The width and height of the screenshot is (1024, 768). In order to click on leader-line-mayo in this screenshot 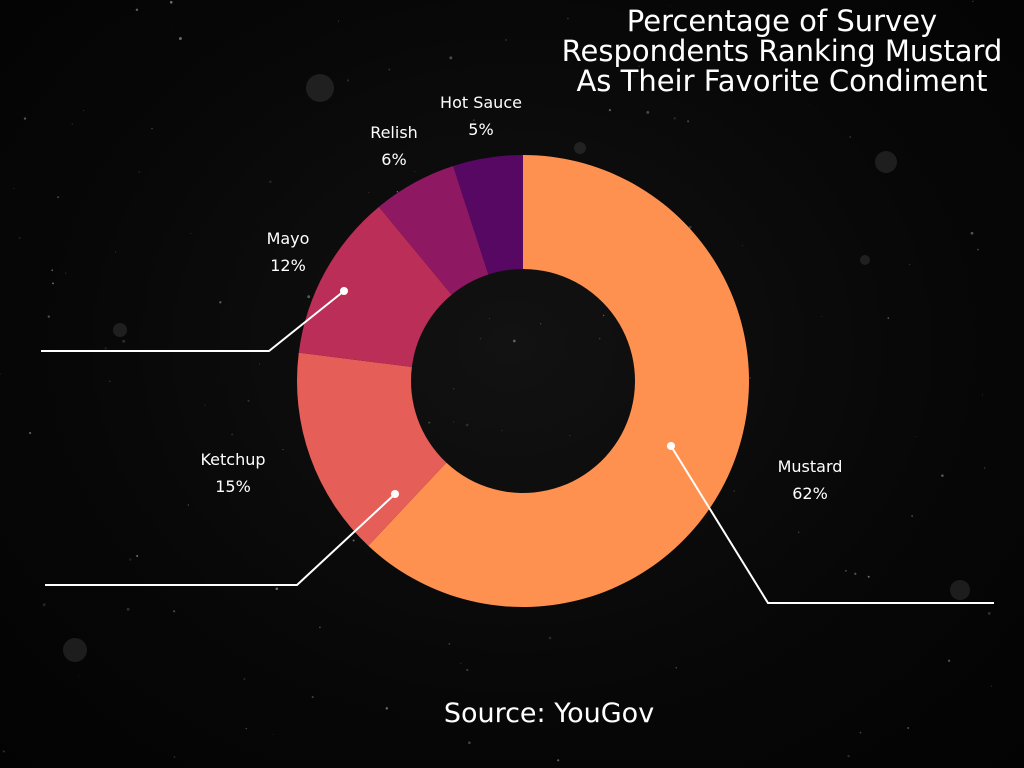, I will do `click(193, 321)`.